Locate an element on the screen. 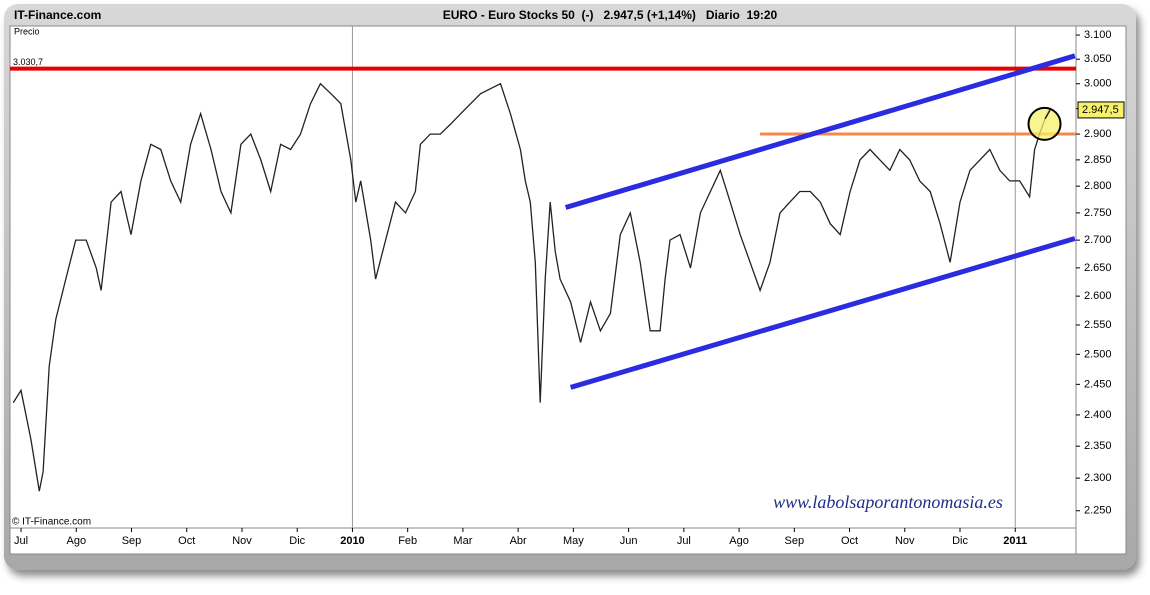 Image resolution: width=1150 pixels, height=595 pixels. x-tick-label: Mar is located at coordinates (462, 541).